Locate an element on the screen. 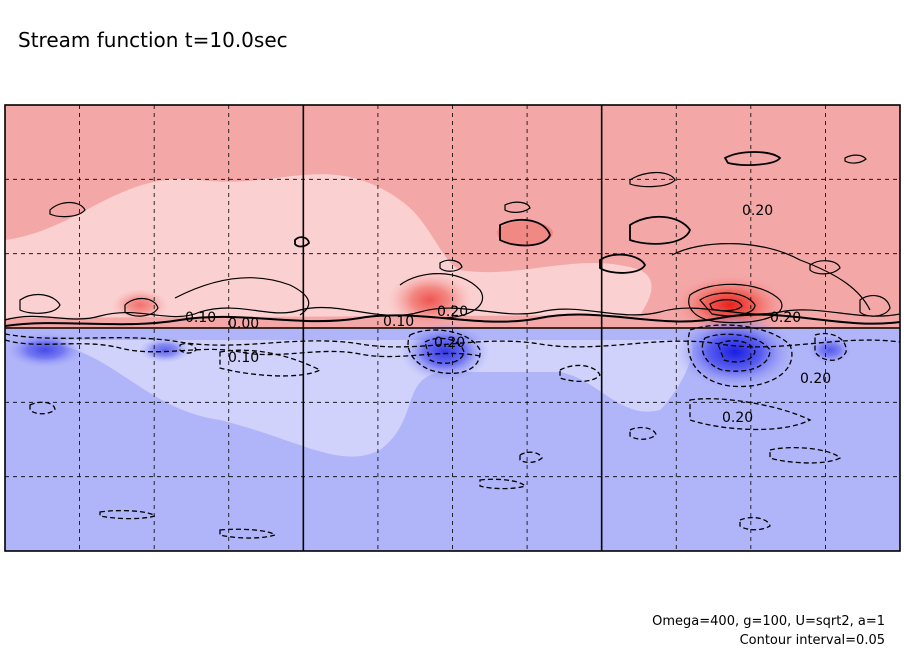 This screenshot has width=904, height=654. contour-interval-note: Contour interval=0.05 is located at coordinates (812, 640).